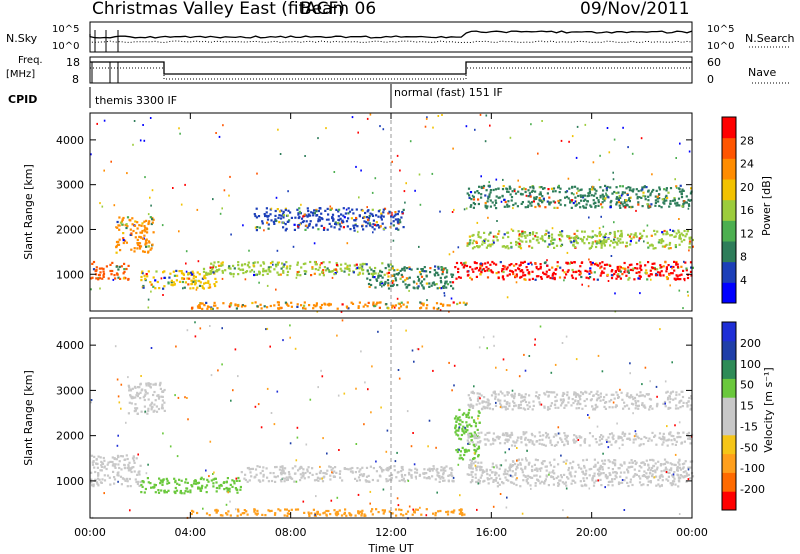 This screenshot has height=554, width=800. Describe the element at coordinates (22, 38) in the screenshot. I see `noise-sky-label: N.Sky` at that location.